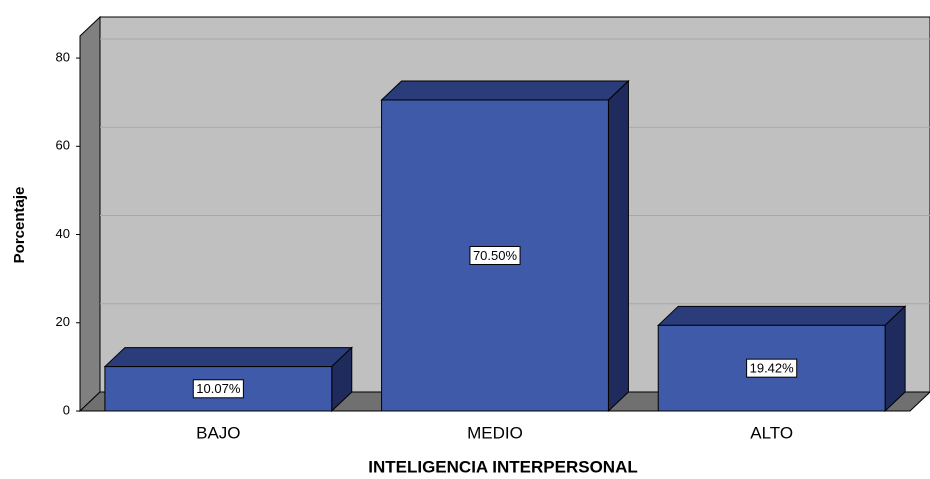 The height and width of the screenshot is (479, 930). What do you see at coordinates (771, 432) in the screenshot?
I see `x-tick-label: ALTO` at bounding box center [771, 432].